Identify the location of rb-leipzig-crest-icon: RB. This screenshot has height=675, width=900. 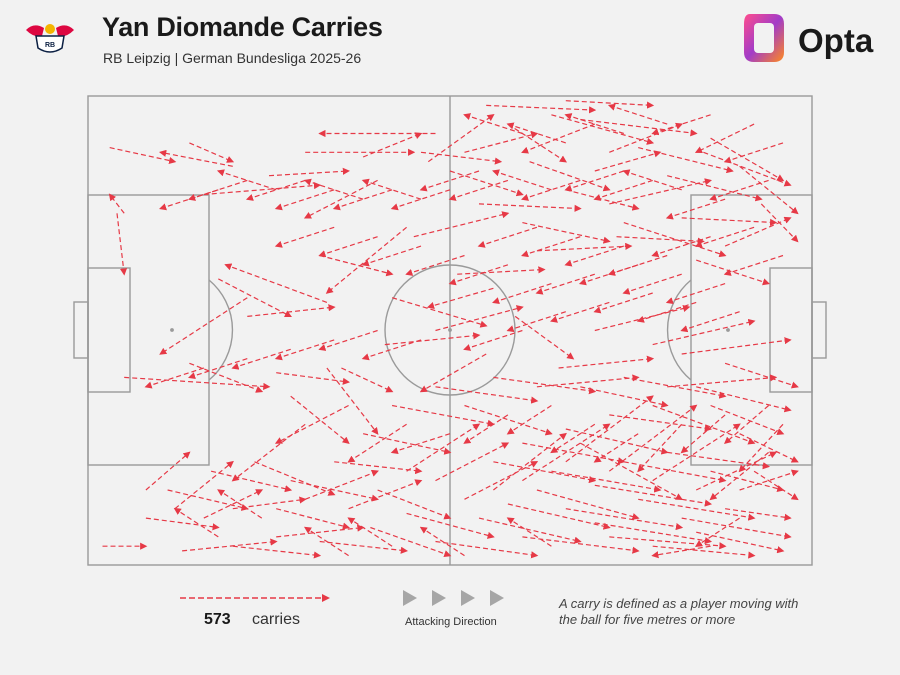
(50, 38).